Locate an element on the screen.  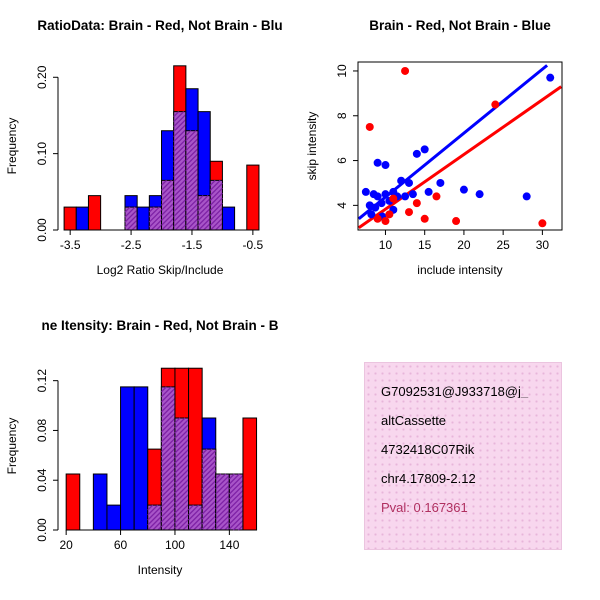
info-line-pval: Pval: 0.167361 is located at coordinates (424, 507).